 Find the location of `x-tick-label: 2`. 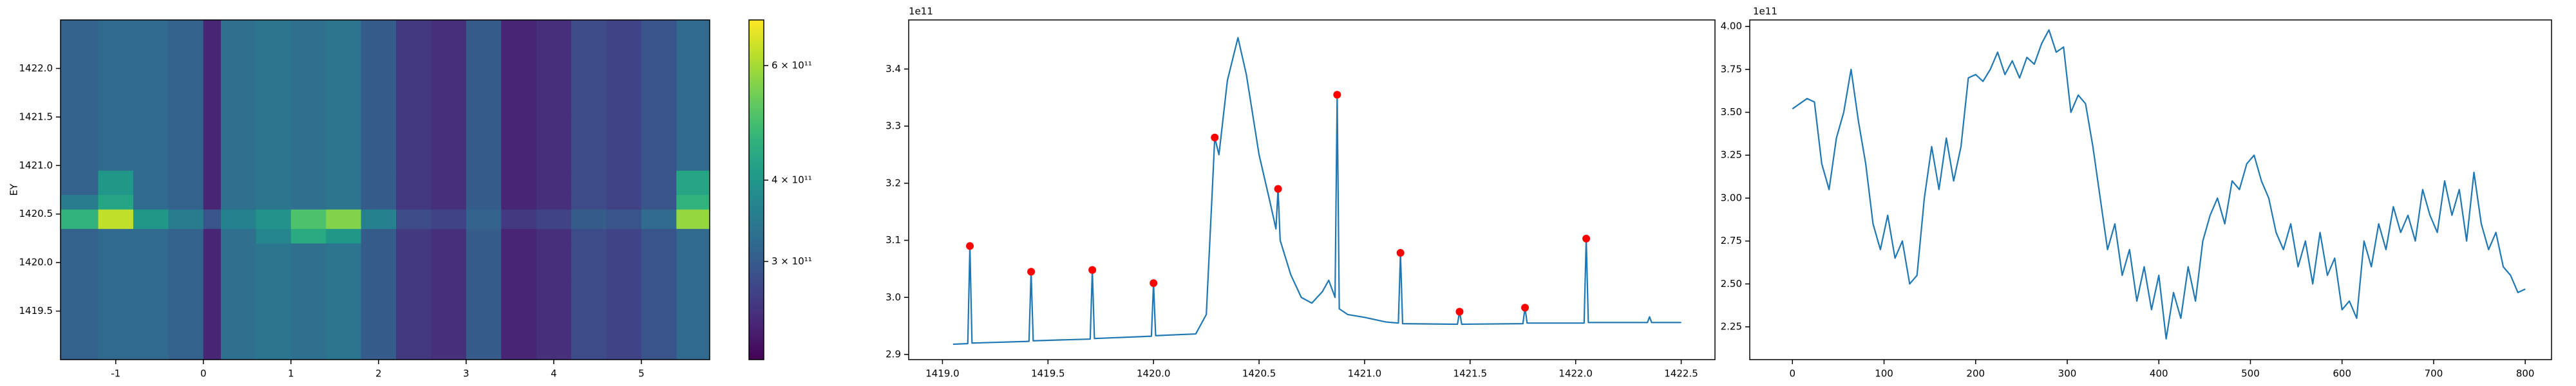

x-tick-label: 2 is located at coordinates (379, 374).